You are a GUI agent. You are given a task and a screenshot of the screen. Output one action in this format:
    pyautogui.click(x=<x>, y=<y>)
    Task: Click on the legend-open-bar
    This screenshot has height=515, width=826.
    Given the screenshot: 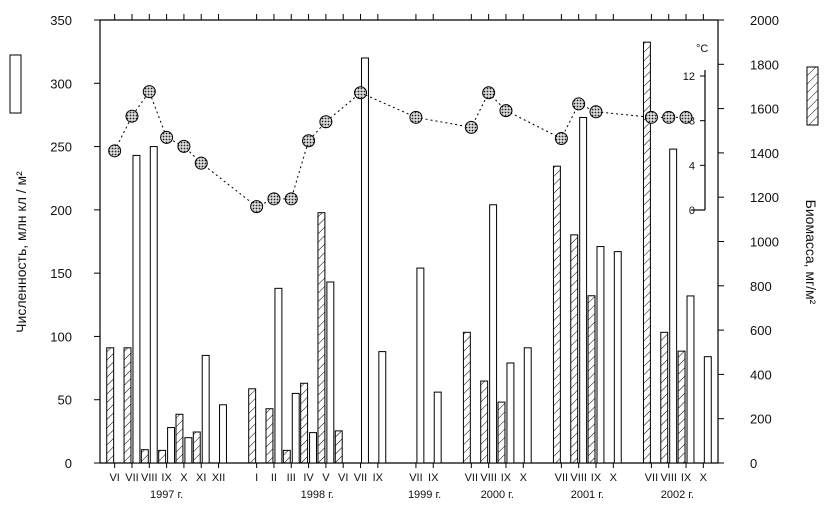 What is the action you would take?
    pyautogui.click(x=15, y=84)
    